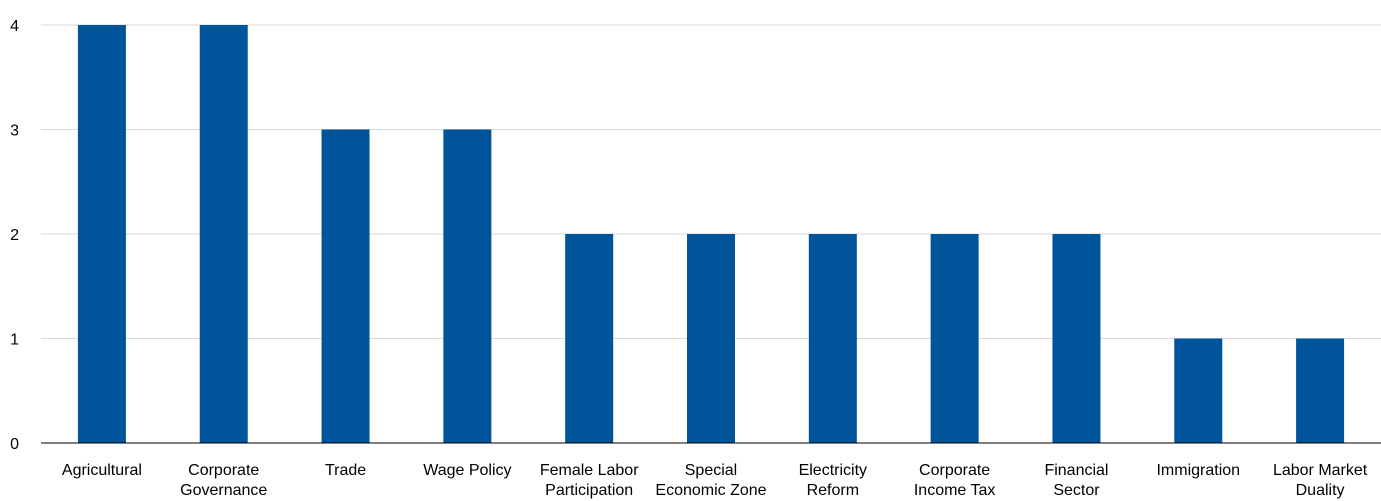 The width and height of the screenshot is (1381, 501). What do you see at coordinates (1076, 470) in the screenshot?
I see `x-category-label-line: Financial` at bounding box center [1076, 470].